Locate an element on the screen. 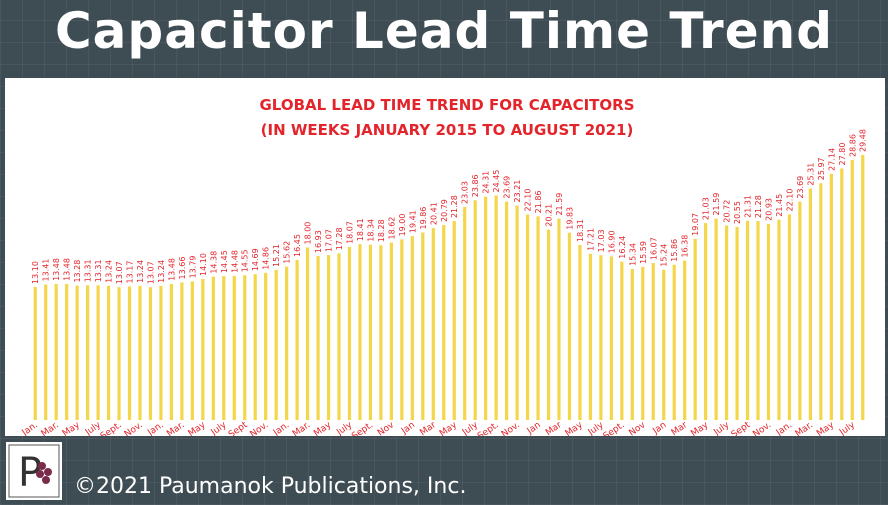 This screenshot has height=505, width=888. copyright: ©2021 Paumanok Publications, Inc. is located at coordinates (270, 486).